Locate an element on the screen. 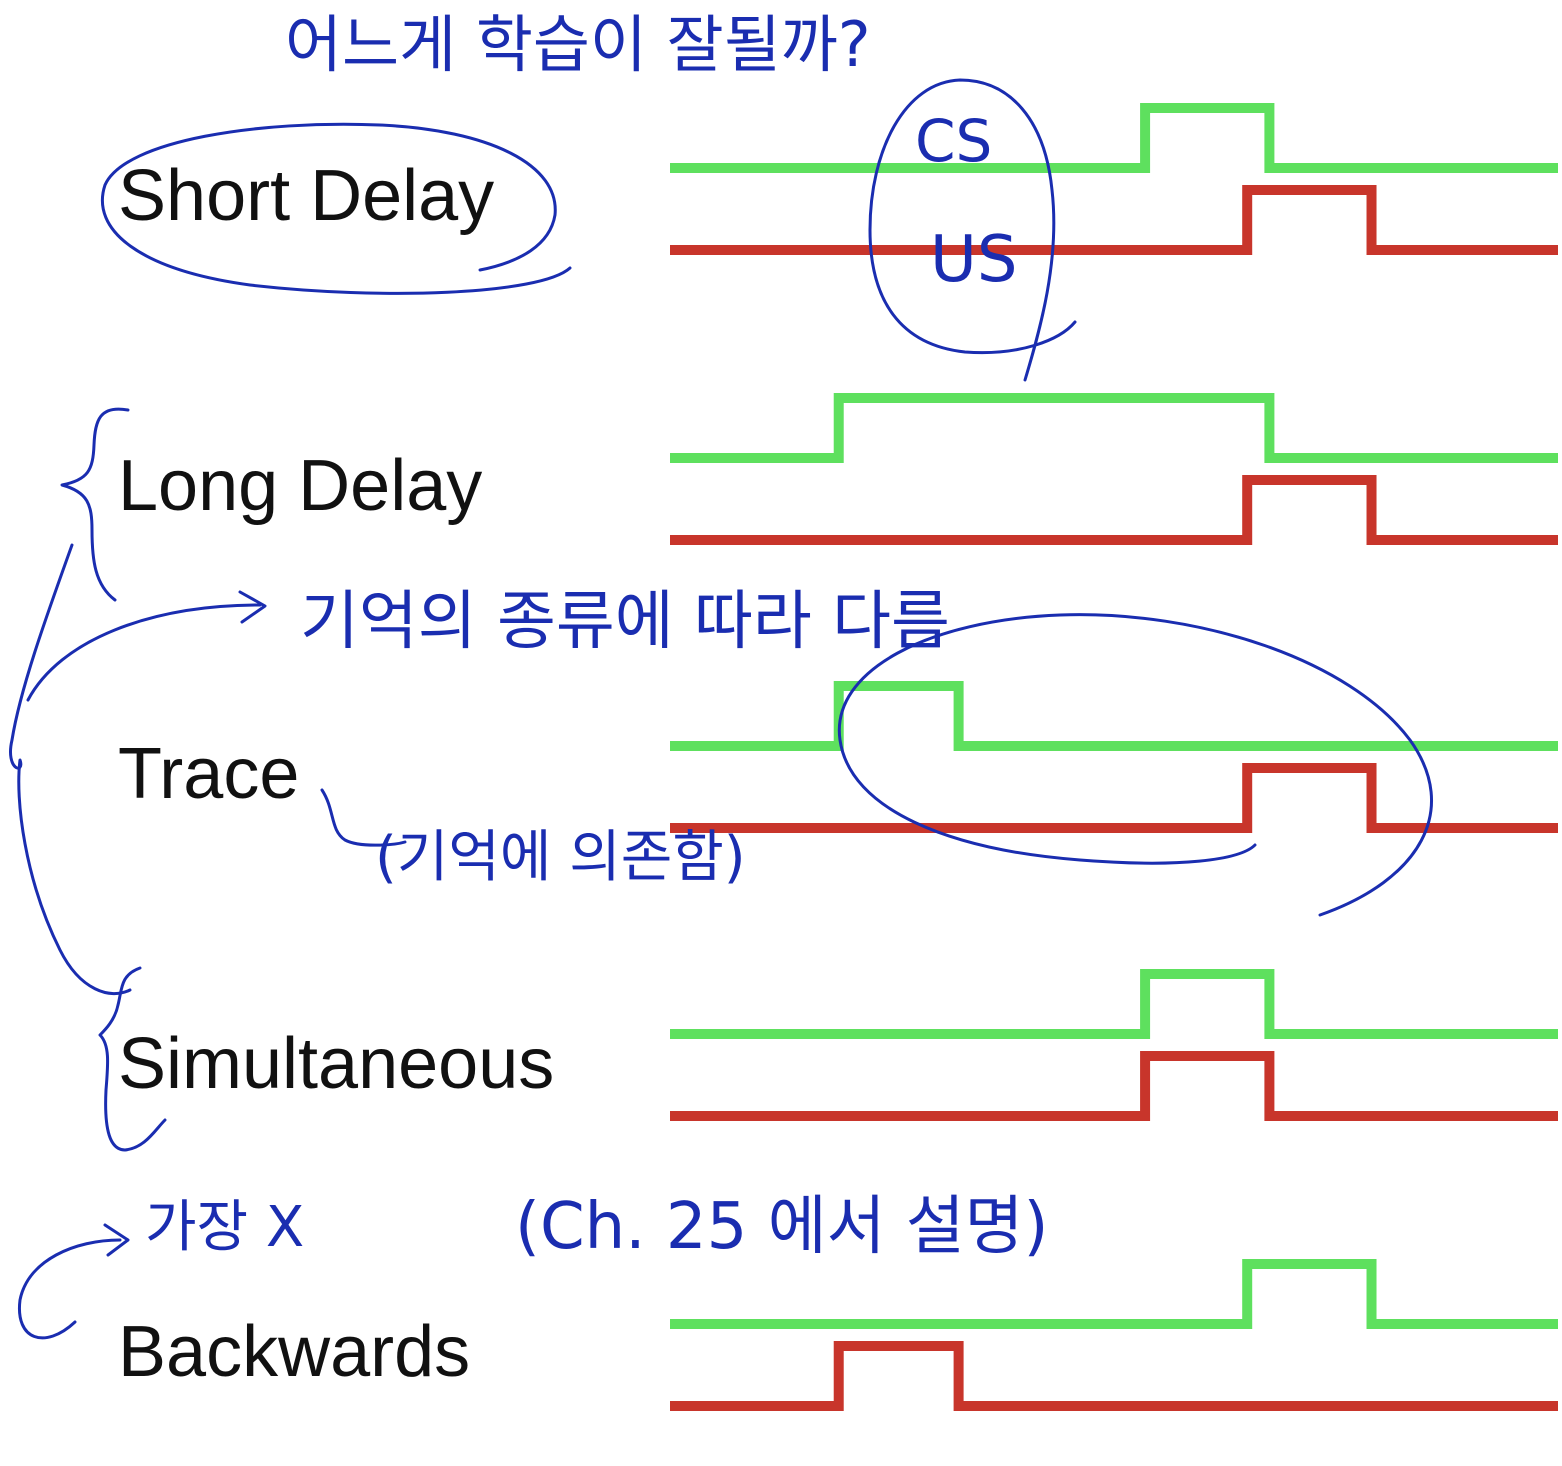 The height and width of the screenshot is (1466, 1562). loop-trace-stroke is located at coordinates (1135, 765).